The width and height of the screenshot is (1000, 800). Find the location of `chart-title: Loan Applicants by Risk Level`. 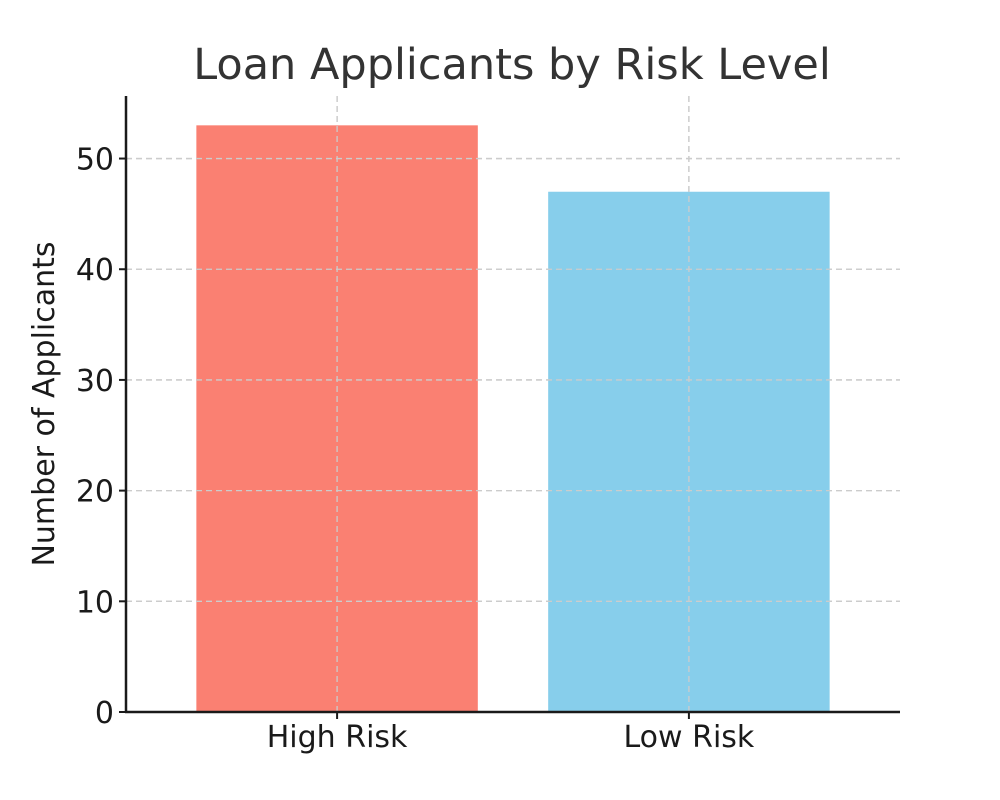

chart-title: Loan Applicants by Risk Level is located at coordinates (512, 65).